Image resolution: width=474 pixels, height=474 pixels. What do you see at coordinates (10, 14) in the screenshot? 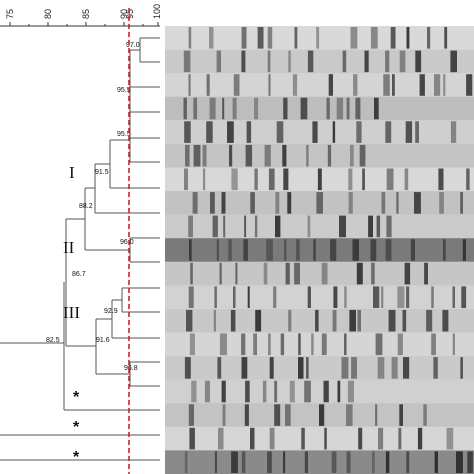
I see `scale-label-75: 75` at bounding box center [10, 14].